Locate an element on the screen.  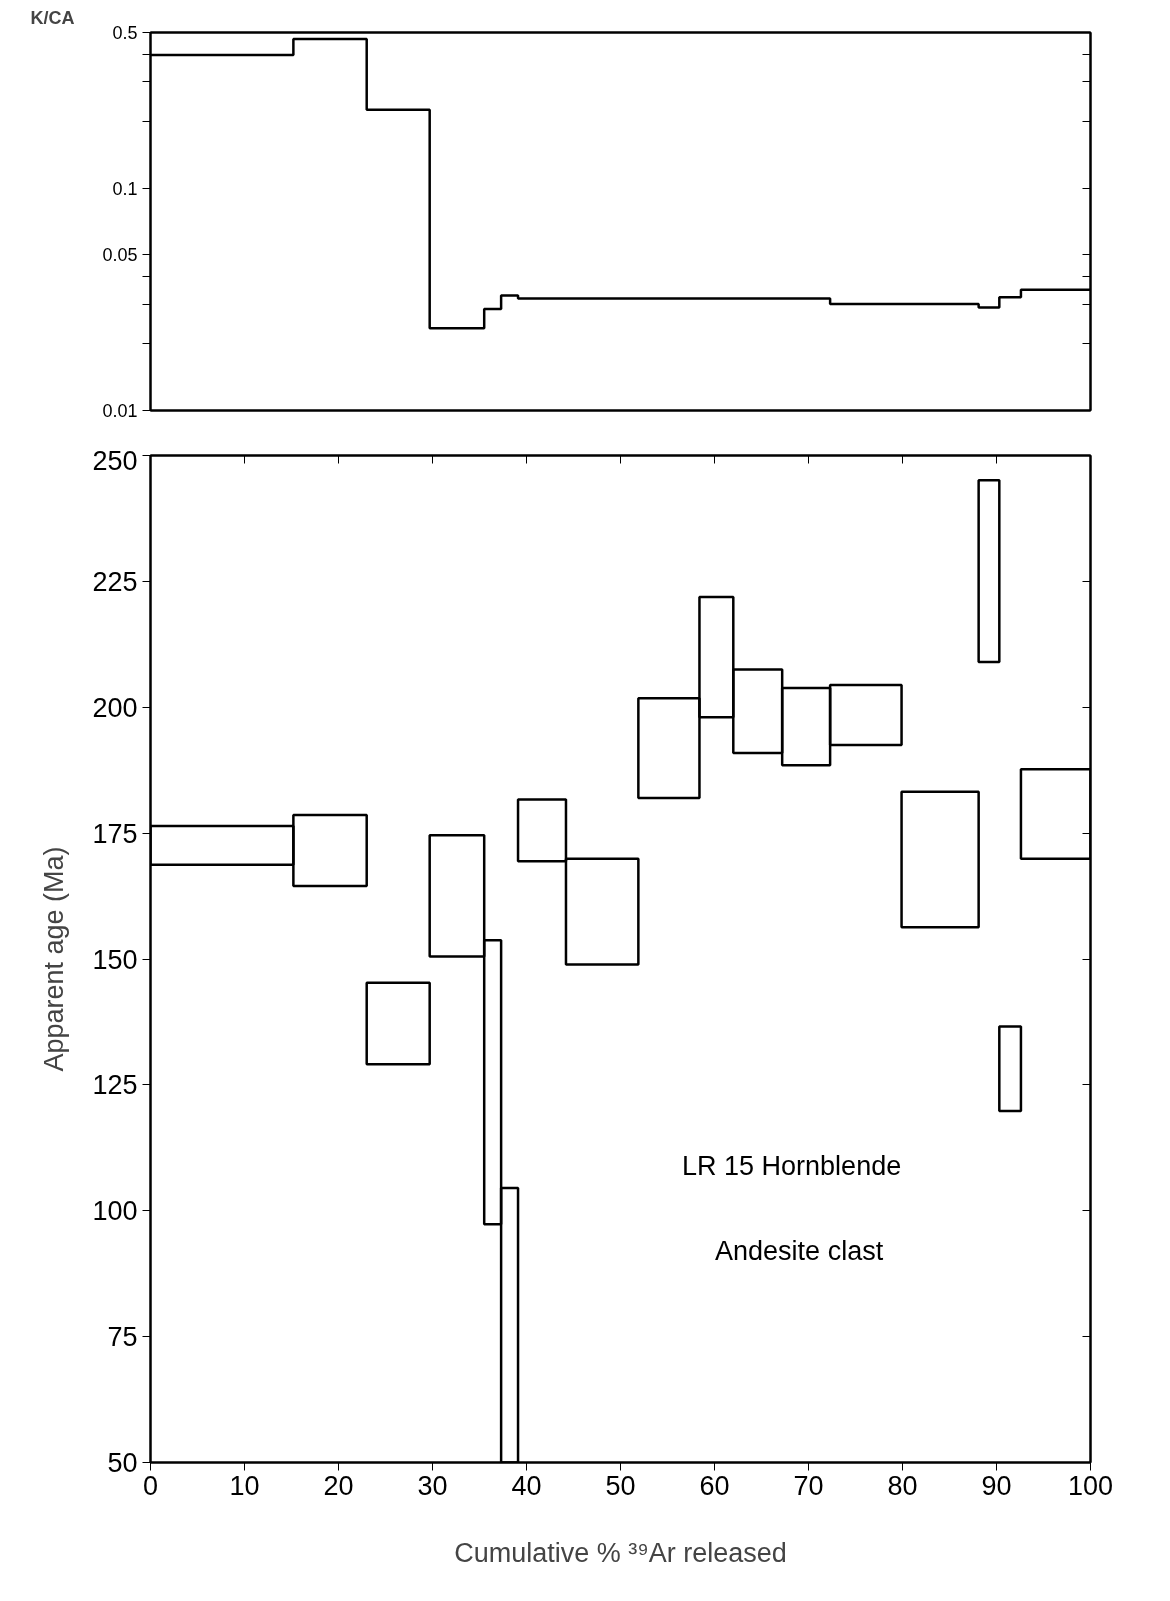
x-tick-label: 70 is located at coordinates (808, 1485).